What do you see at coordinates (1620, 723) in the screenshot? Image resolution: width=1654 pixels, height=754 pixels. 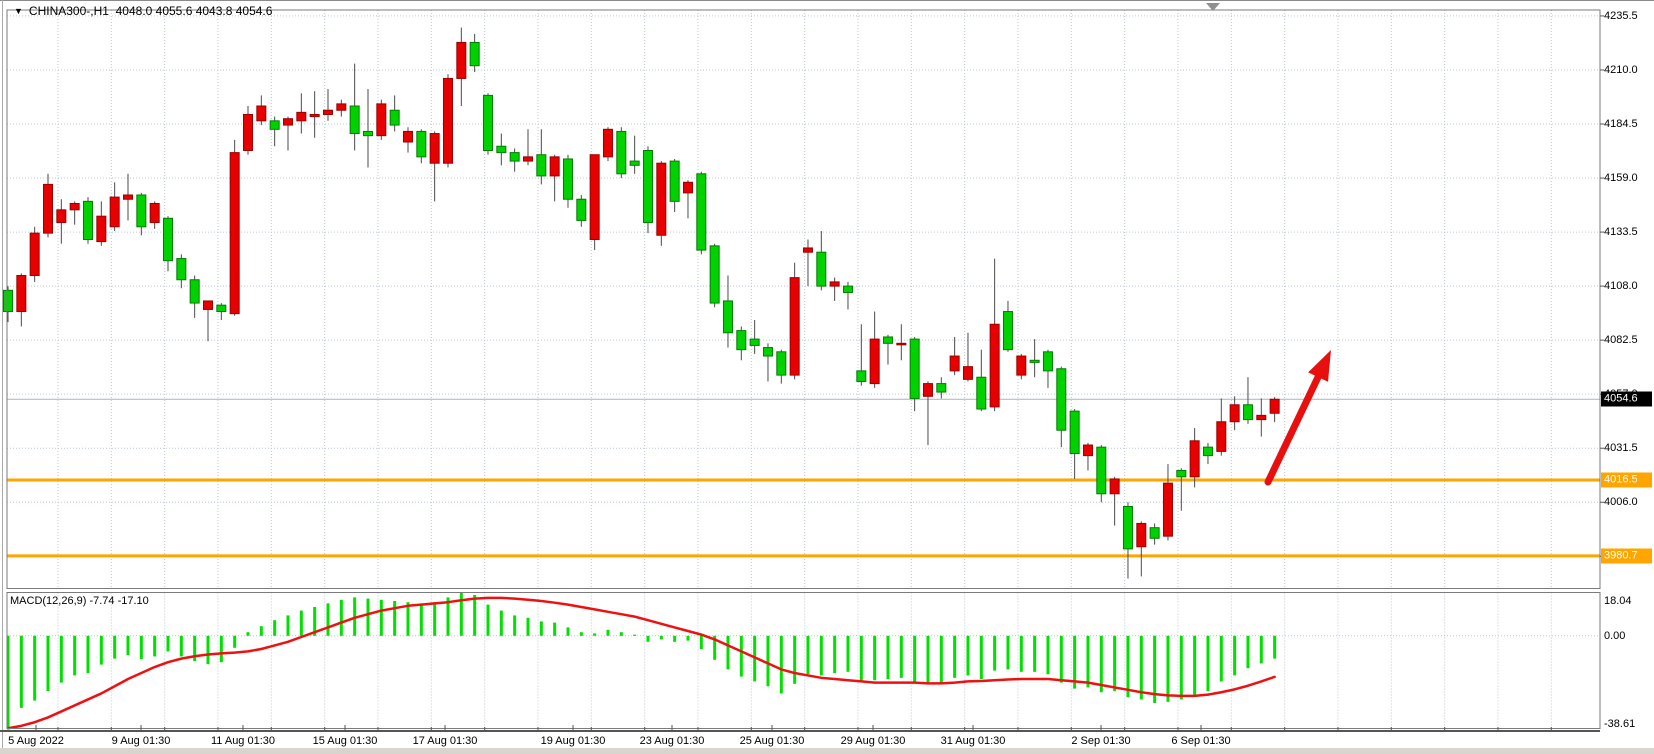 I see `macd-tick-label: -38.61` at bounding box center [1620, 723].